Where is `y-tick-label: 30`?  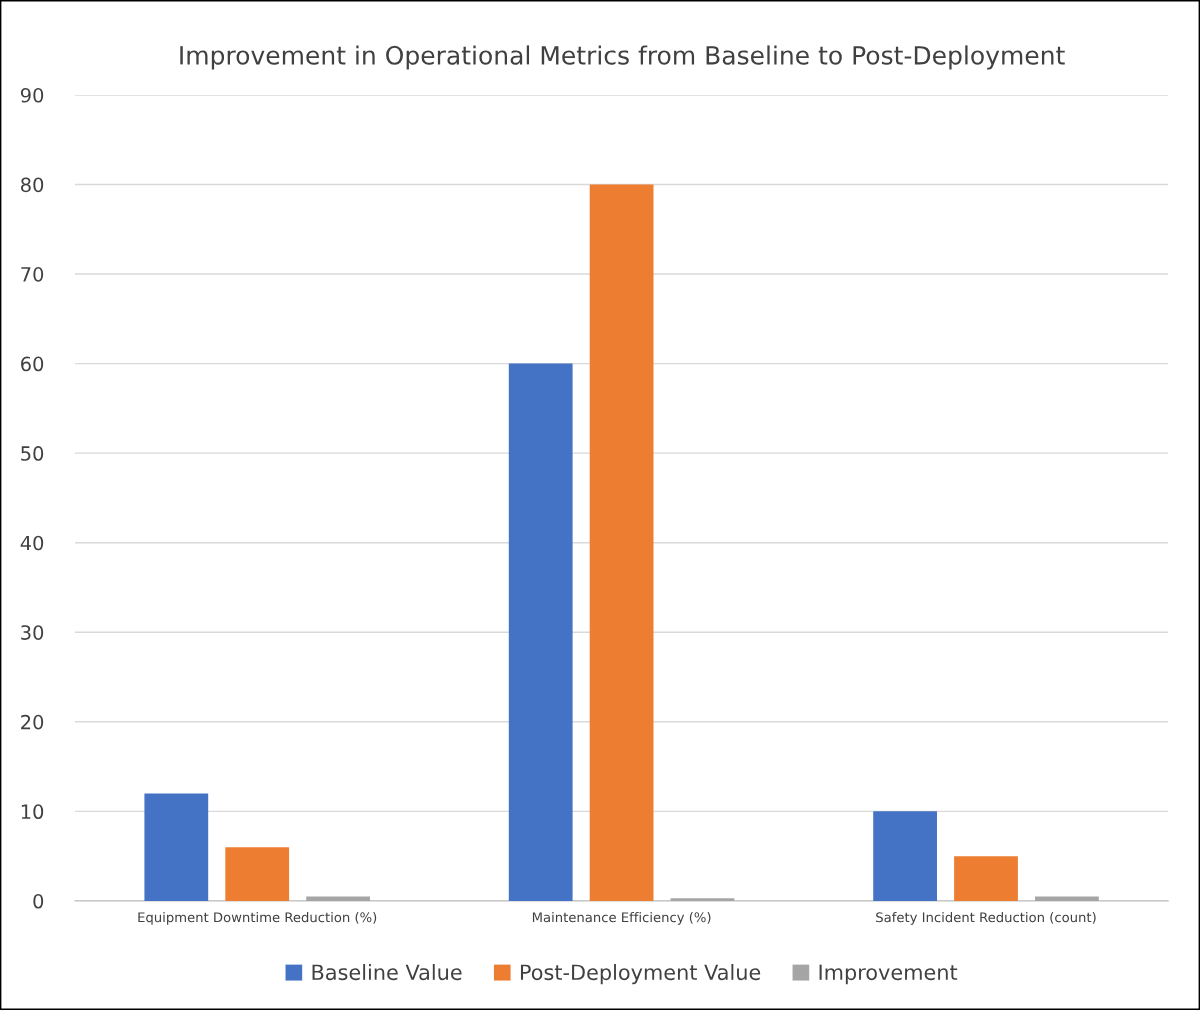
y-tick-label: 30 is located at coordinates (32, 632).